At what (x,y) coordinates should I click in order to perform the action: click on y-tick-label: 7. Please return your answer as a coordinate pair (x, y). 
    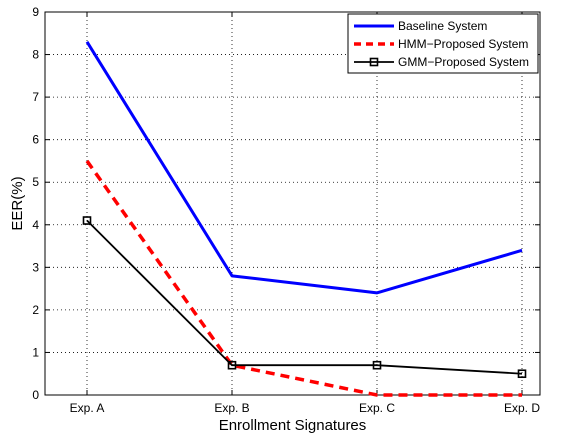
    Looking at the image, I should click on (35, 97).